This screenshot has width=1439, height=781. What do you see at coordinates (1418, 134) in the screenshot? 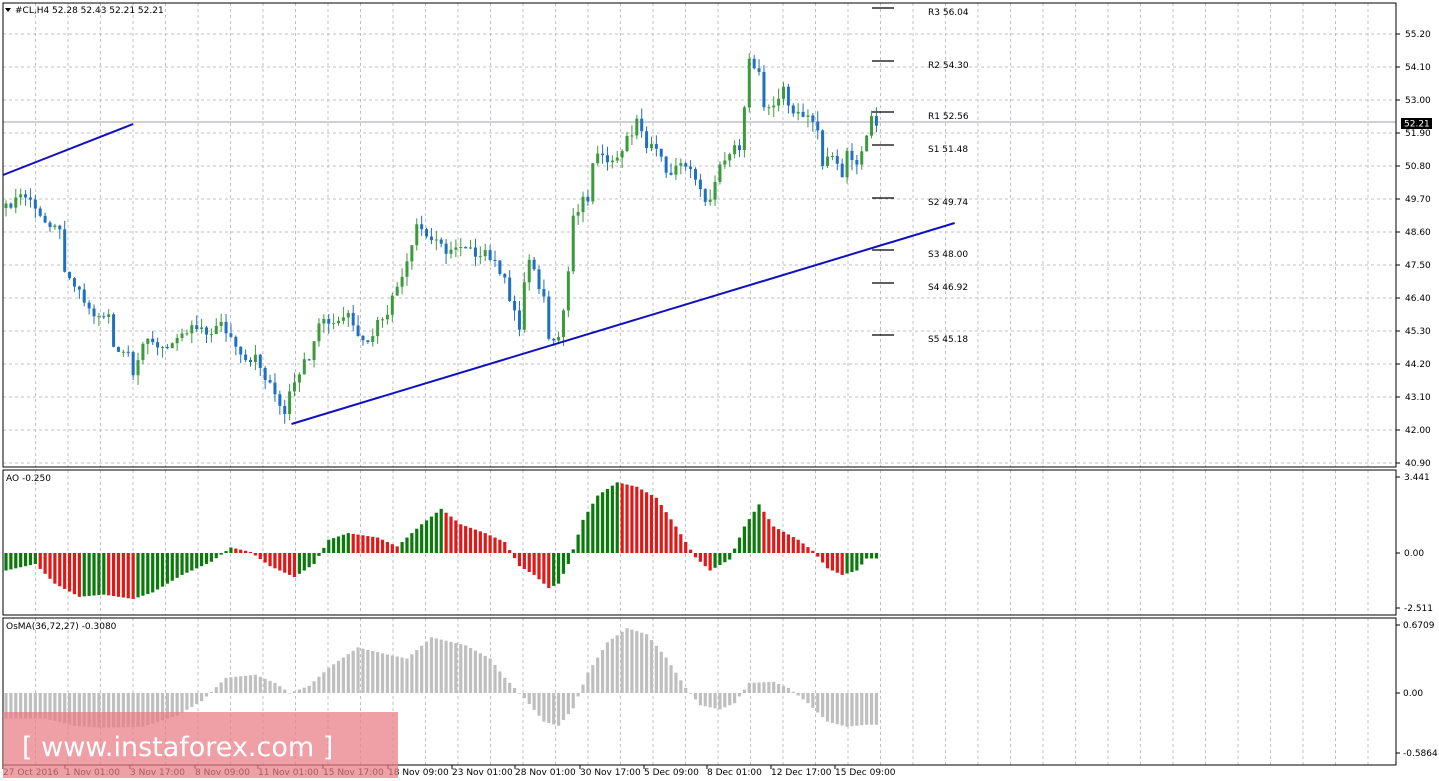
I see `price-tick-label: 51.90` at bounding box center [1418, 134].